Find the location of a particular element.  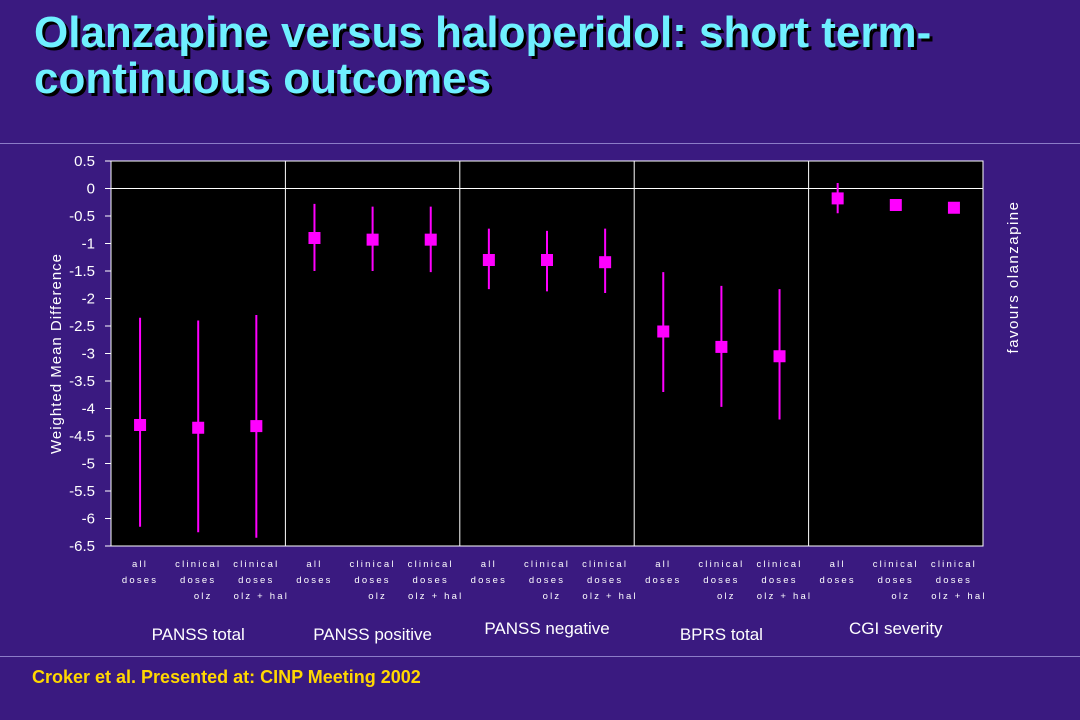

y-tick-label: -4 is located at coordinates (88, 409).